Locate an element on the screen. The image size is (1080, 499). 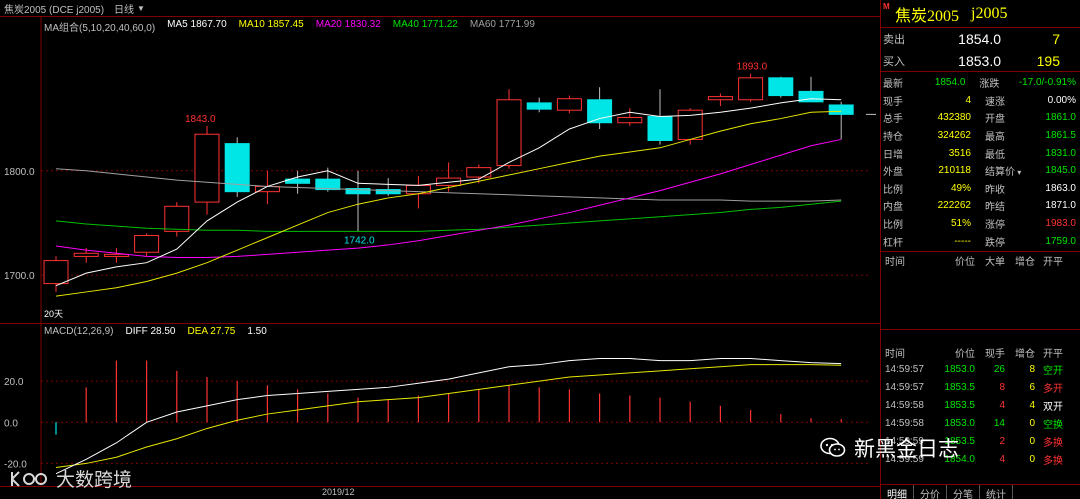
m-marker-icon: M is located at coordinates (886, 6).